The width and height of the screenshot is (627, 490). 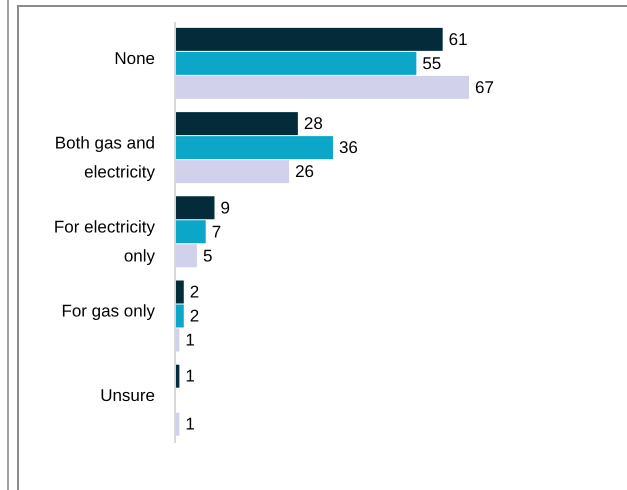 I want to click on data-label: 28, so click(x=313, y=124).